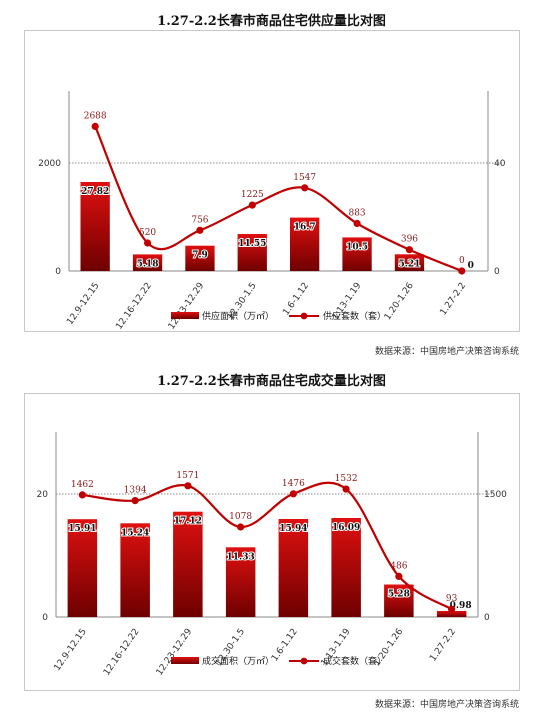  I want to click on bar-value-label: 16.09, so click(346, 528).